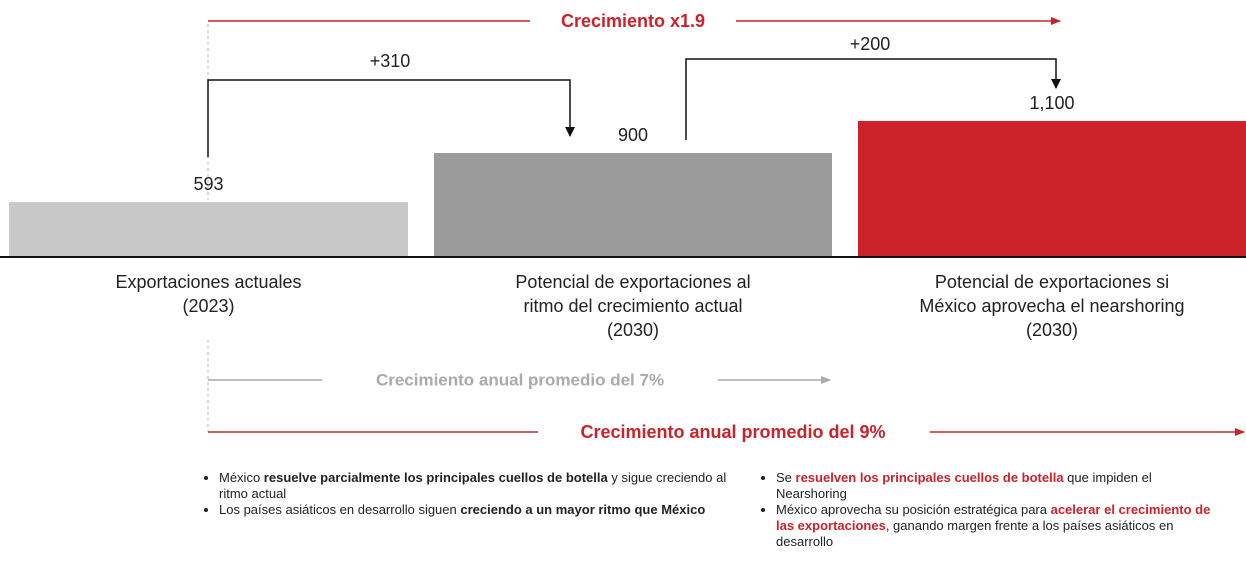  What do you see at coordinates (786, 477) in the screenshot?
I see `bullet-text: Se` at bounding box center [786, 477].